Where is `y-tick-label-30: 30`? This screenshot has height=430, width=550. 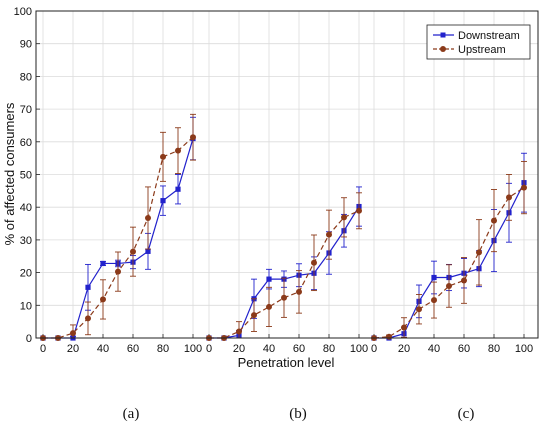 y-tick-label-30: 30 is located at coordinates (26, 241).